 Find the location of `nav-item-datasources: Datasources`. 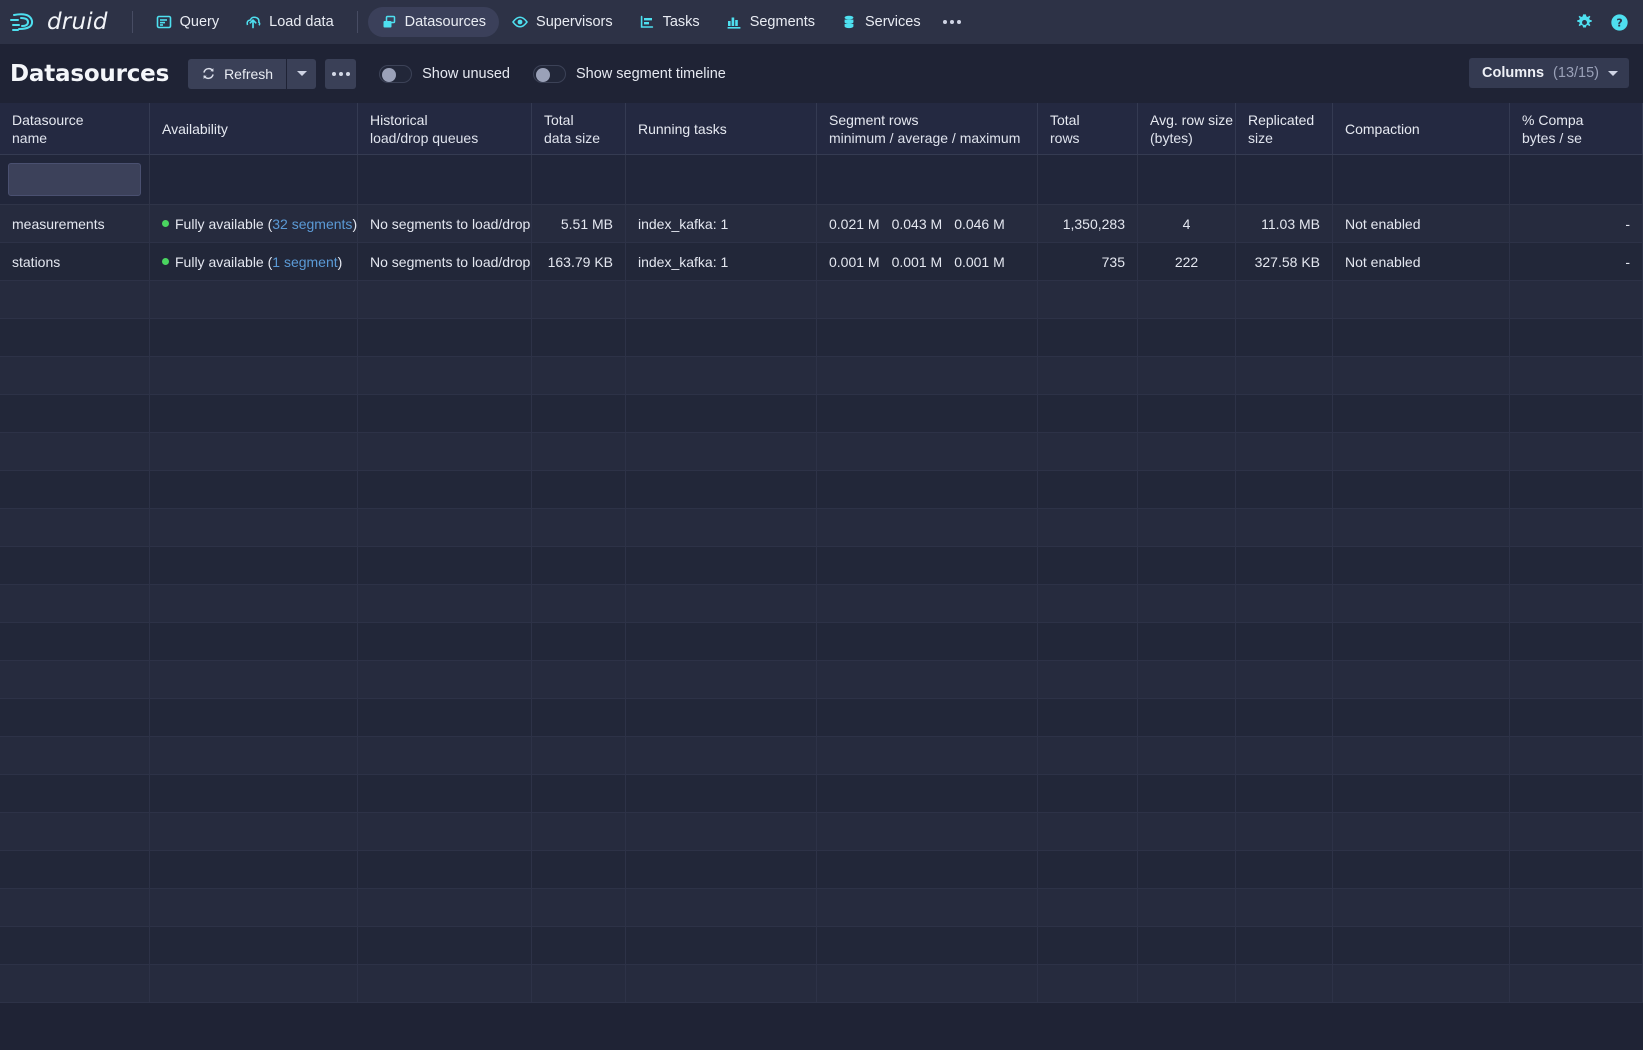

nav-item-datasources: Datasources is located at coordinates (433, 22).